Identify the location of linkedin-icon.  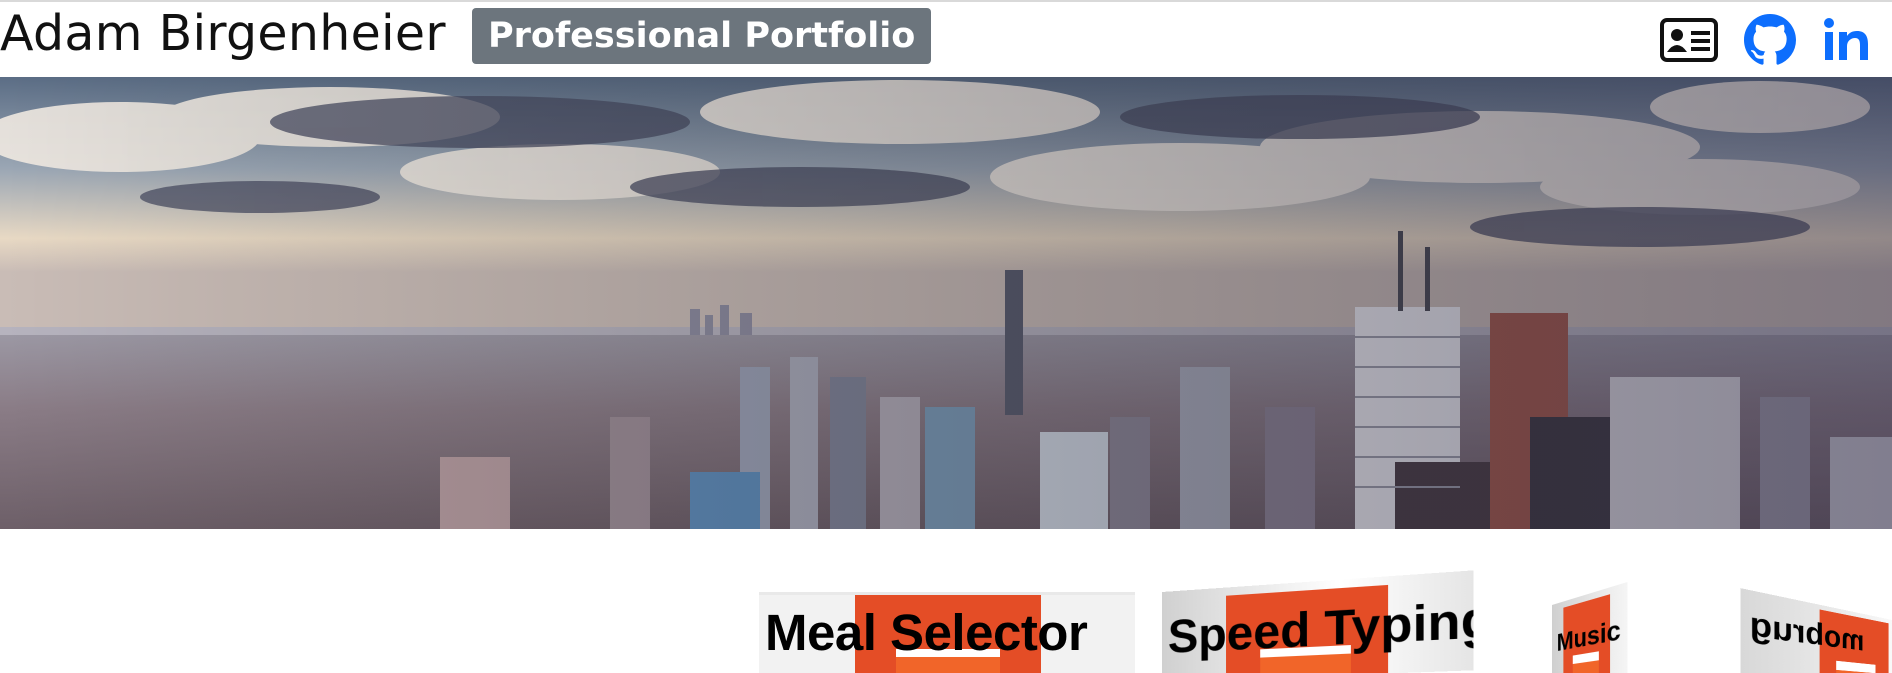
(1847, 40).